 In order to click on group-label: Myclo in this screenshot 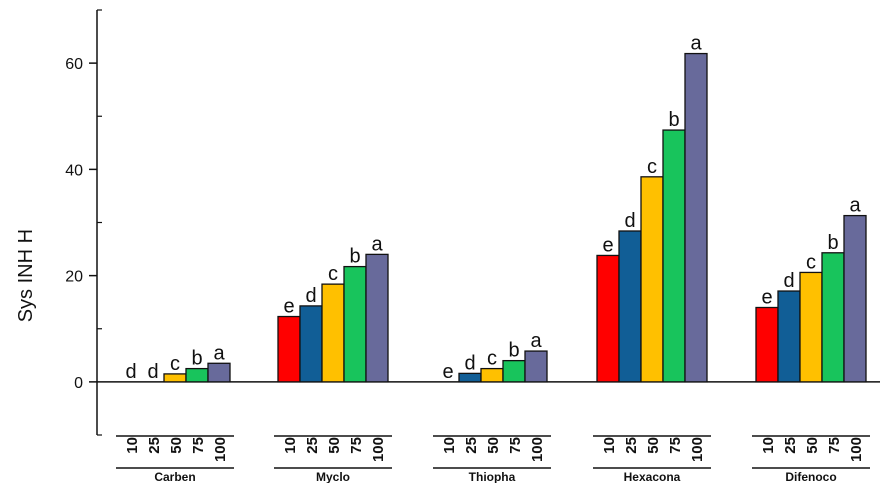, I will do `click(333, 476)`.